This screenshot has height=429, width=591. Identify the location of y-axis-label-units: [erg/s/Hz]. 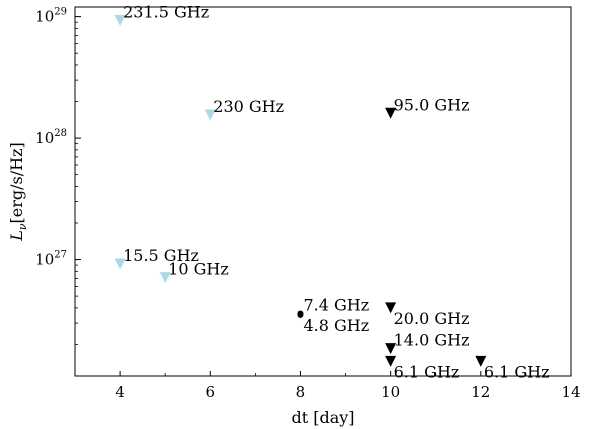
(16, 182).